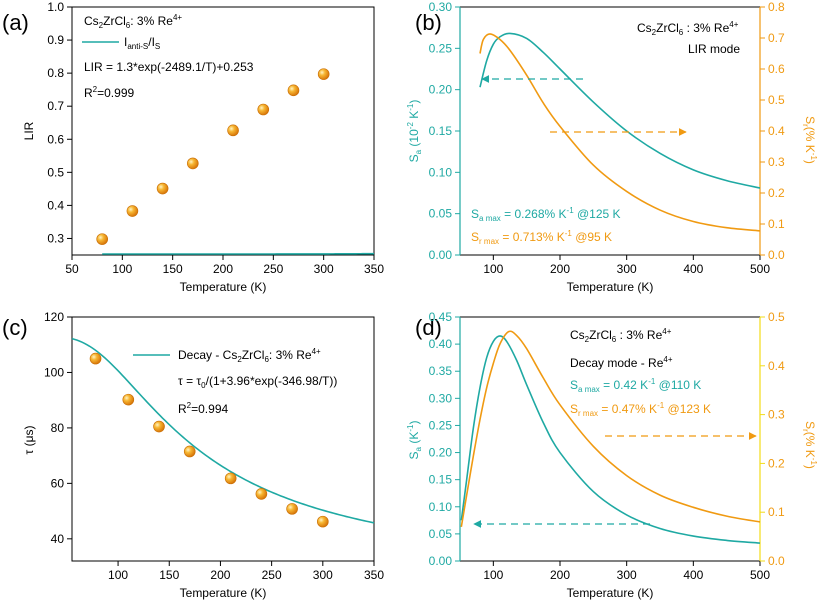  What do you see at coordinates (133, 21) in the screenshot?
I see `panel-a-sample-label: Cs2ZrCl6: 3% Re4+` at bounding box center [133, 21].